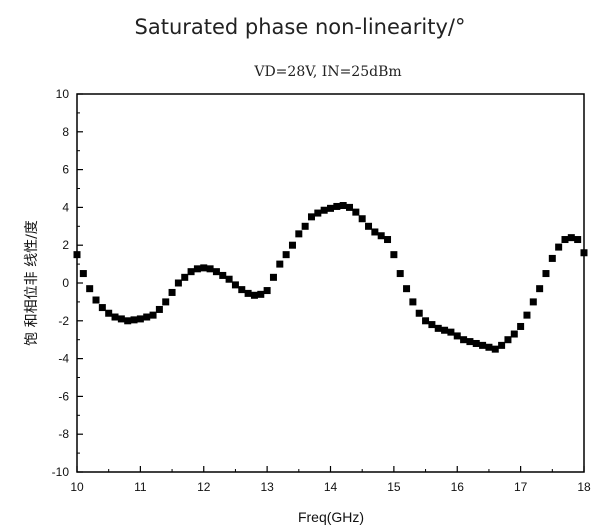 The image size is (601, 531). What do you see at coordinates (327, 72) in the screenshot?
I see `chart-title: VD=28V, IN=25dBm` at bounding box center [327, 72].